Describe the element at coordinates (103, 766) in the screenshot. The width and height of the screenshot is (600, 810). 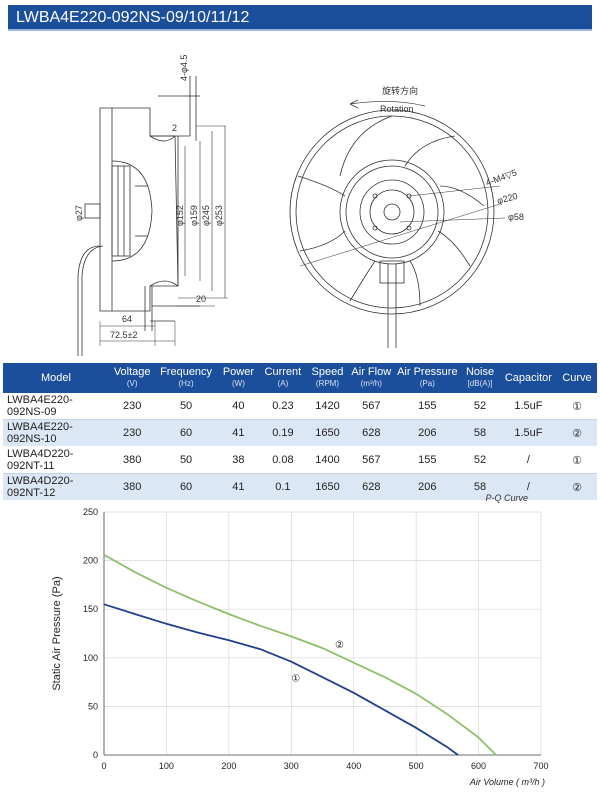
I see `x-tick-label: 0` at that location.